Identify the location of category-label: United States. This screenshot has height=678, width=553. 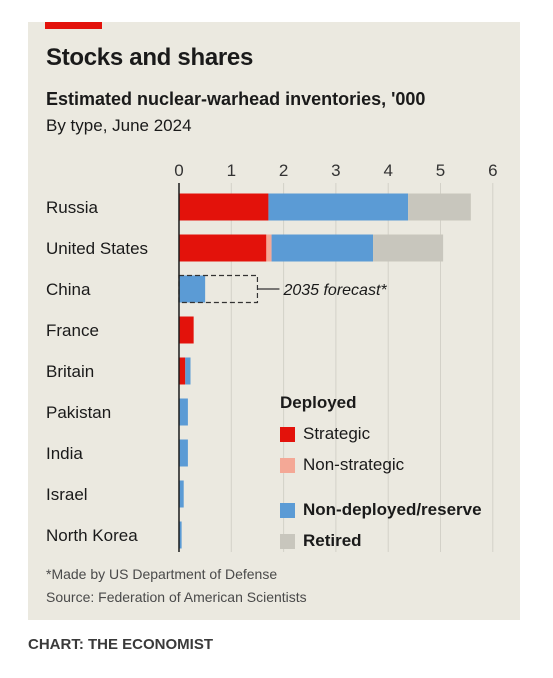
(97, 248).